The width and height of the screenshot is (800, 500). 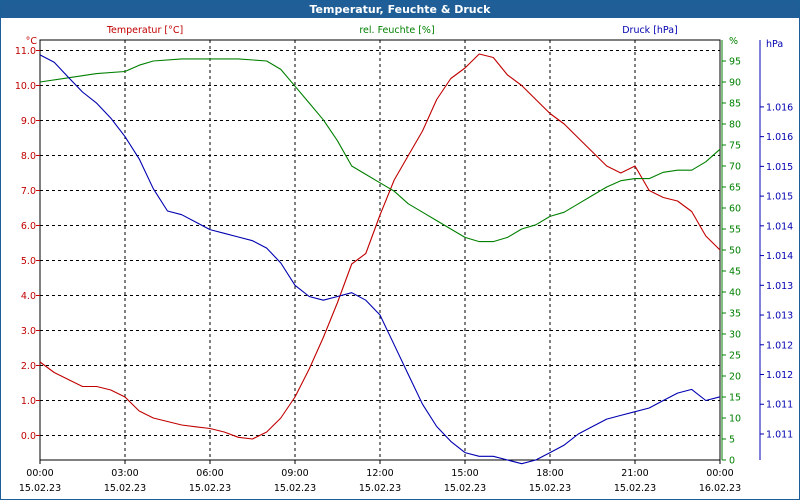 I want to click on legend-pressure: Druck [hPa], so click(x=650, y=30).